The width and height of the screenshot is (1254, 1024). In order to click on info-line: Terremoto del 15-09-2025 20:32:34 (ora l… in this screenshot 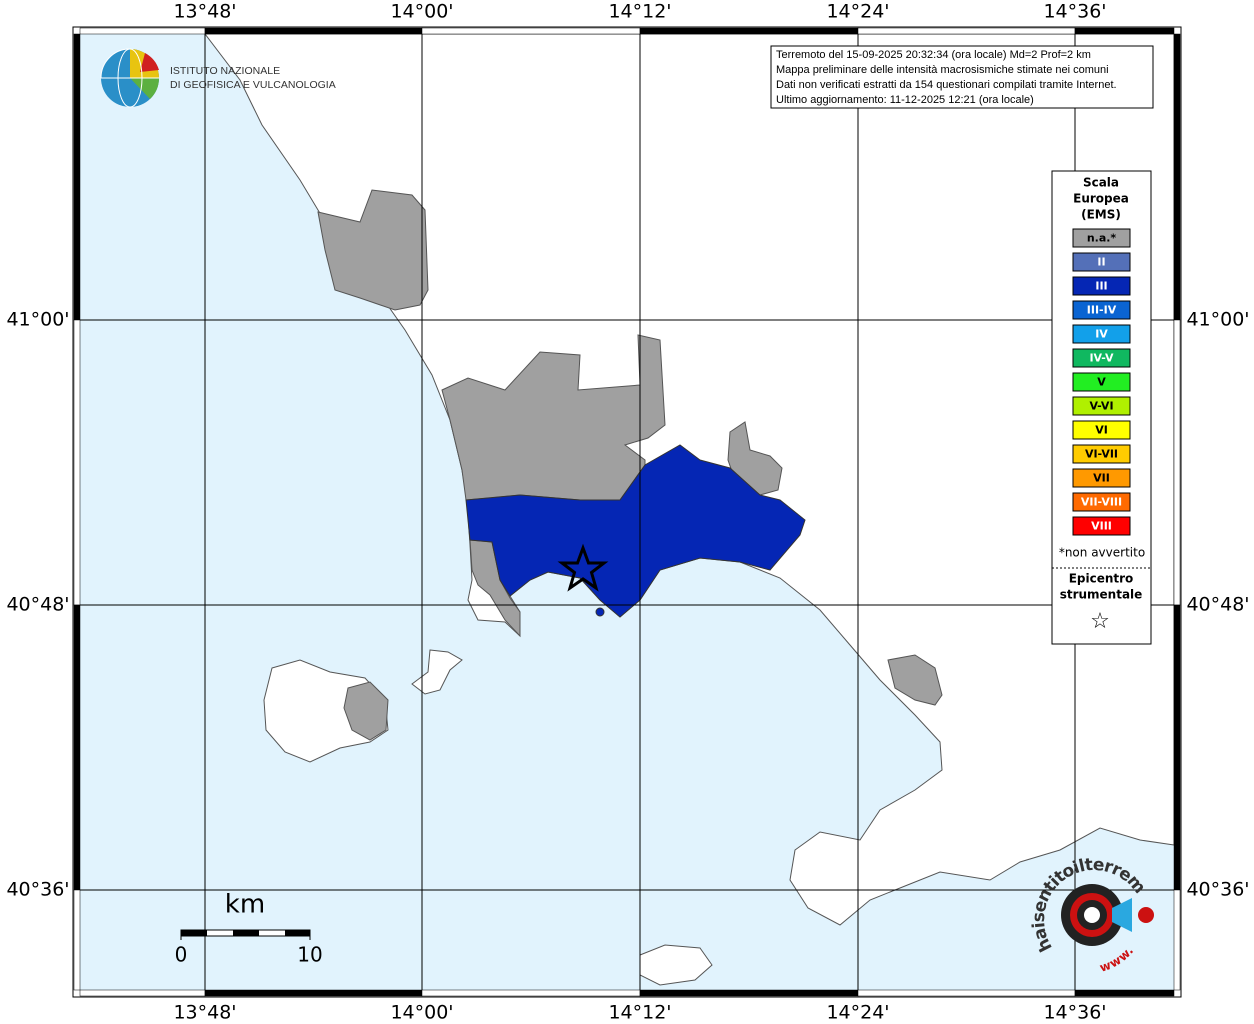, I will do `click(933, 55)`.